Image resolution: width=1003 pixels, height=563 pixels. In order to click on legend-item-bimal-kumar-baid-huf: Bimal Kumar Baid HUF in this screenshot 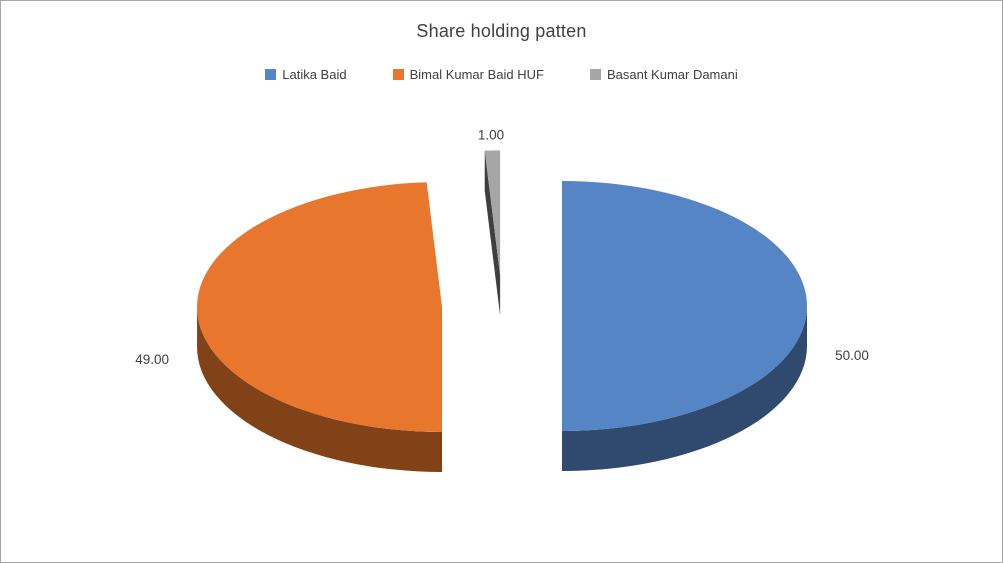, I will do `click(468, 74)`.